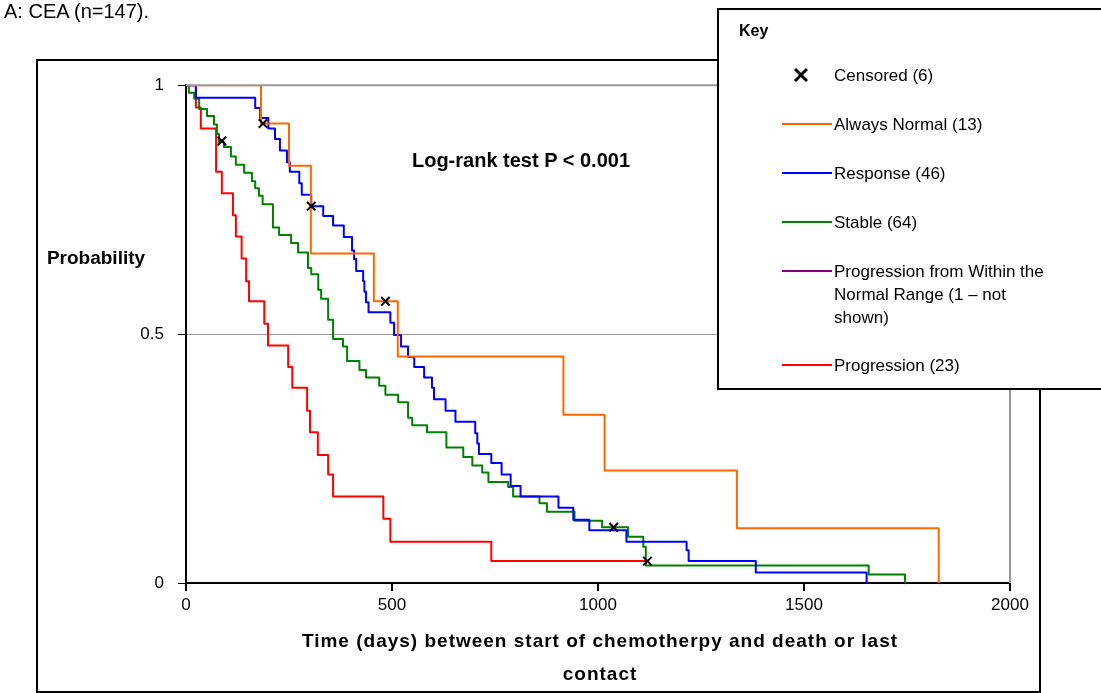  I want to click on legend-label: Censored (6), so click(884, 76).